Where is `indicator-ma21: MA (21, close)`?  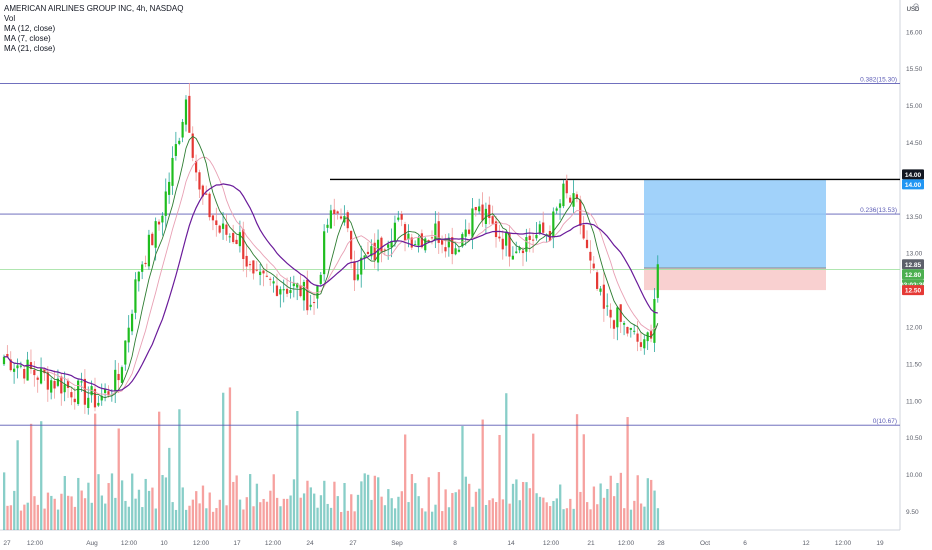 indicator-ma21: MA (21, close) is located at coordinates (30, 48).